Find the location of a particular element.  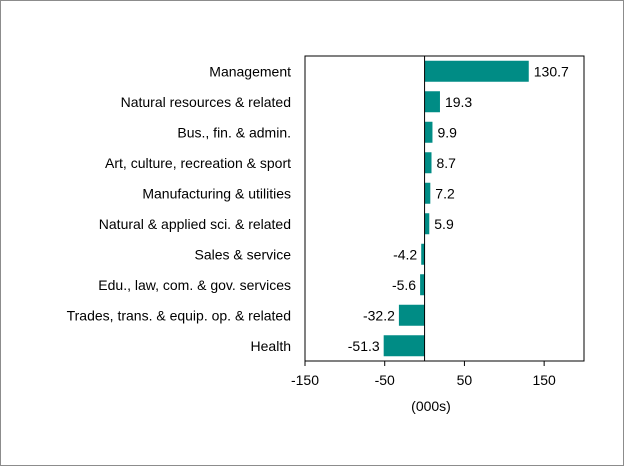

bars-group is located at coordinates (456, 208).